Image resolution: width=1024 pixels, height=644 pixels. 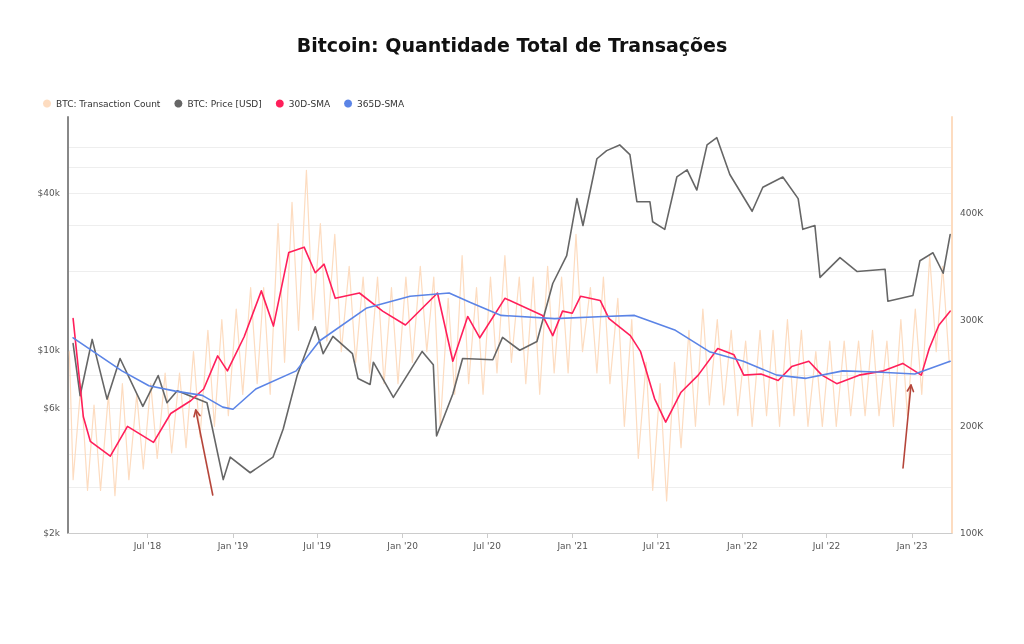 I want to click on x-tick-label: Jul '21, so click(x=656, y=545).